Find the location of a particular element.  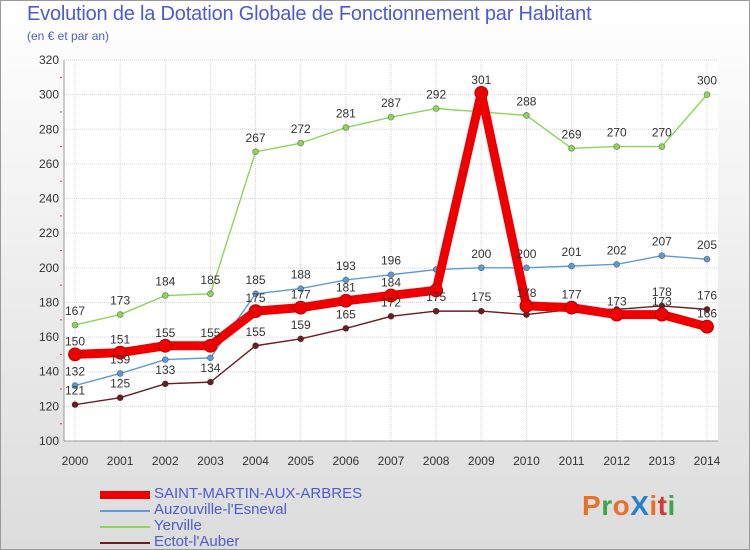

legend-label: Ectot-l'Auber is located at coordinates (197, 541).